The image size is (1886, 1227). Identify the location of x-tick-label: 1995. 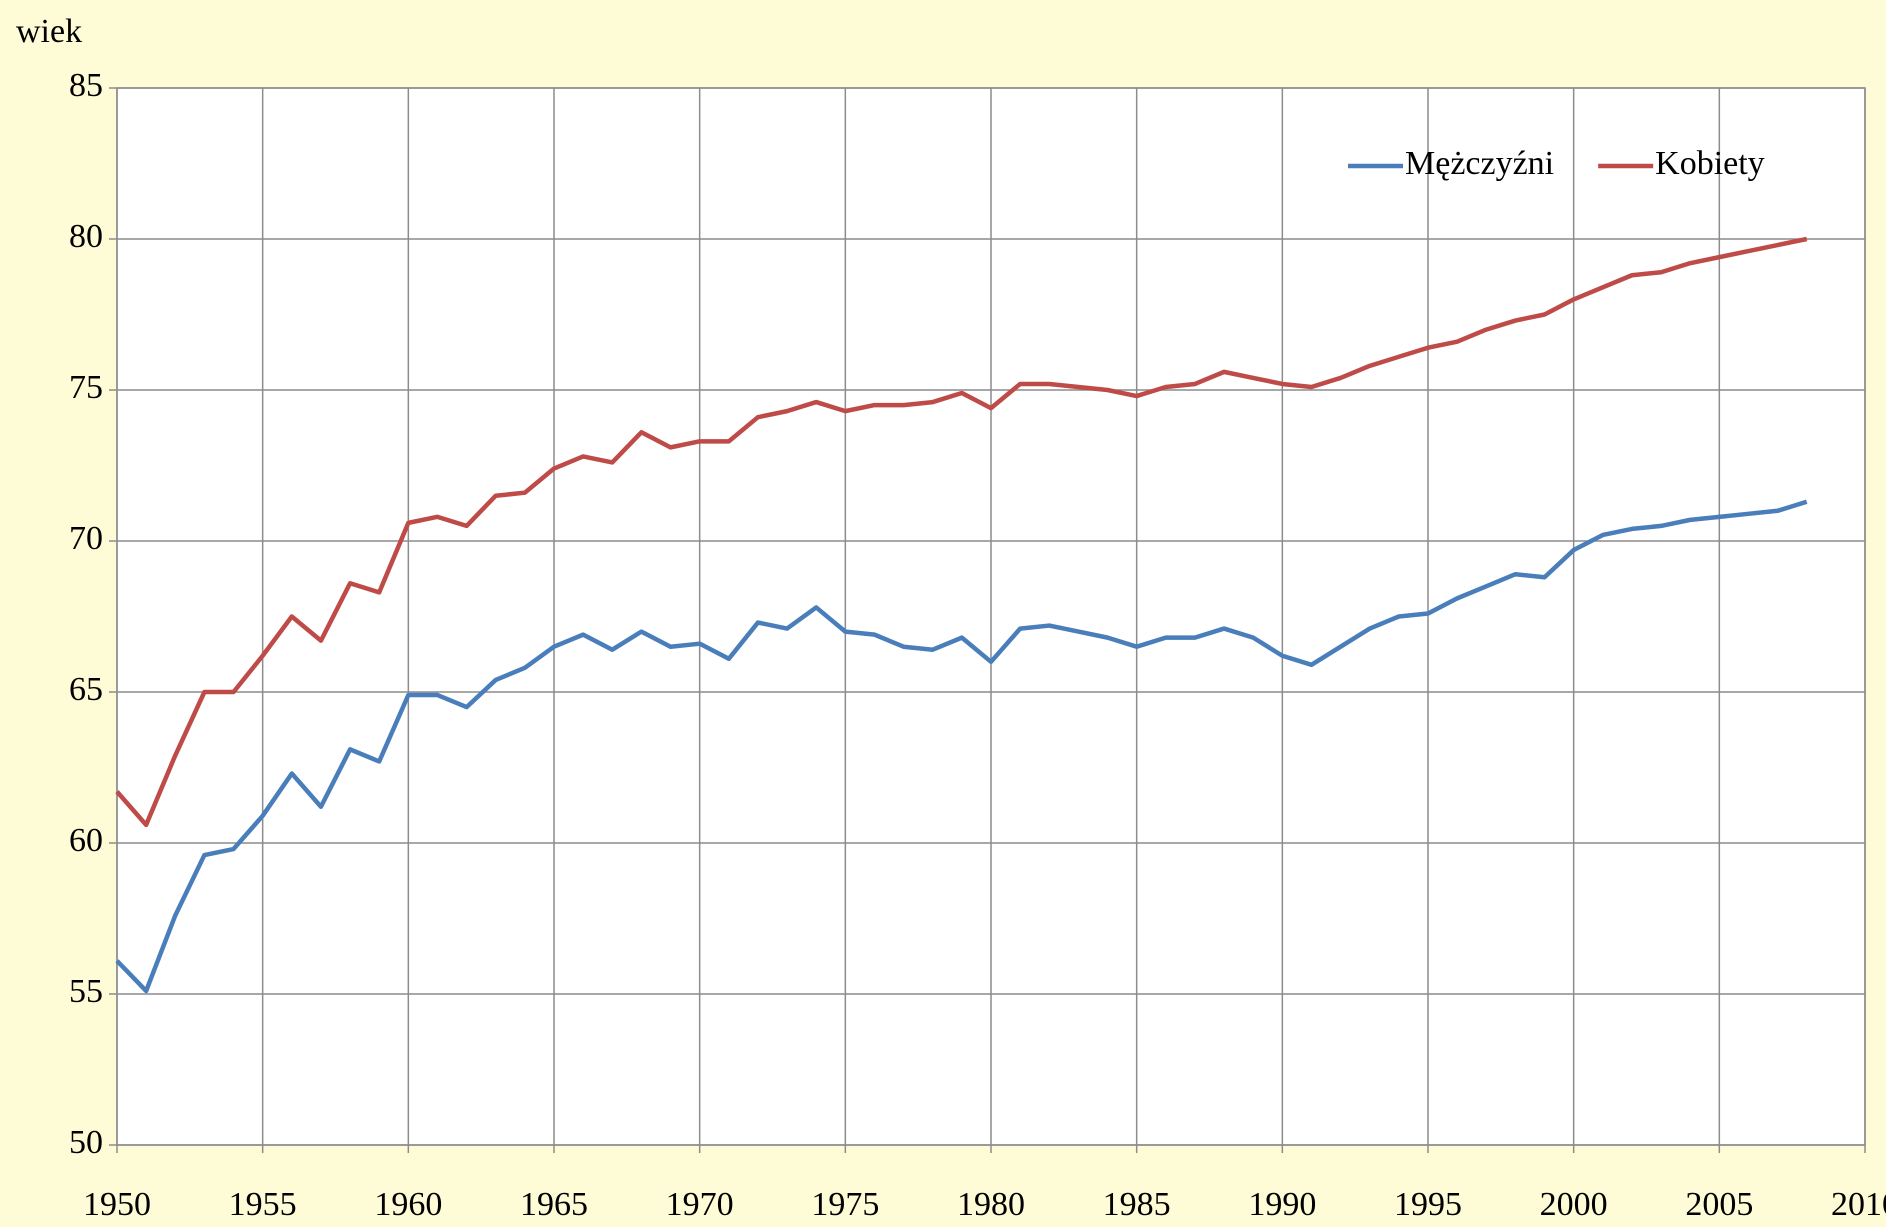
(1428, 1204).